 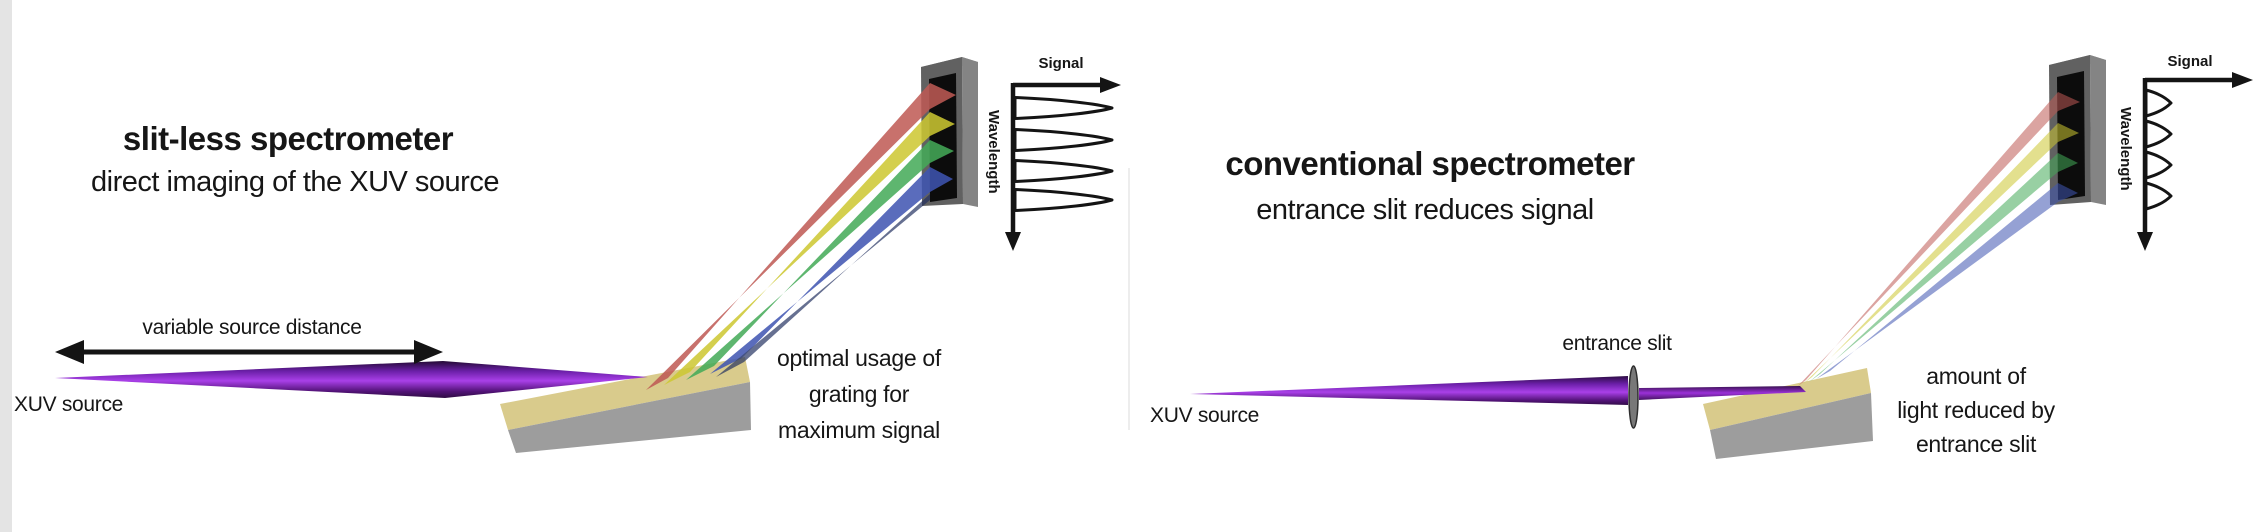 I want to click on signal-peaks-low, so click(x=2158, y=149).